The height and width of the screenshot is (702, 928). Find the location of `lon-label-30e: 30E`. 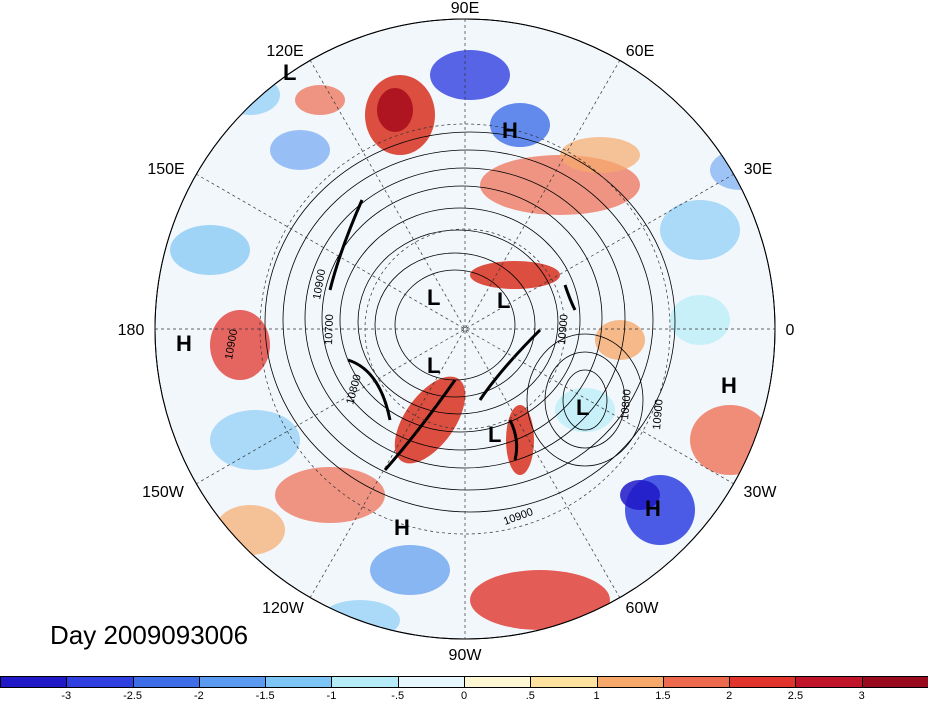

lon-label-30e: 30E is located at coordinates (758, 169).